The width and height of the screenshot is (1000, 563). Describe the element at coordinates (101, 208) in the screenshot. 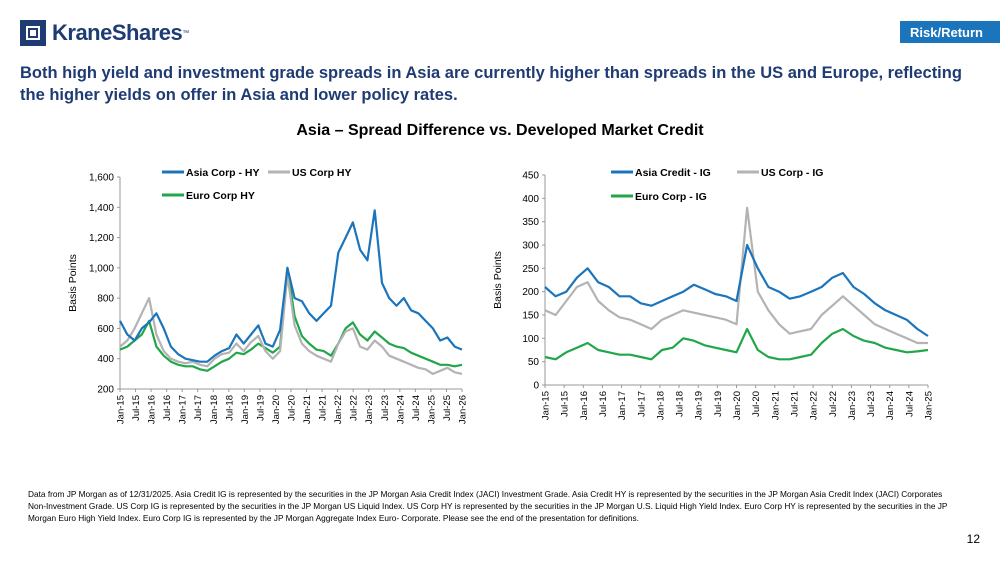

I see `y-tick-label: 1,400` at that location.